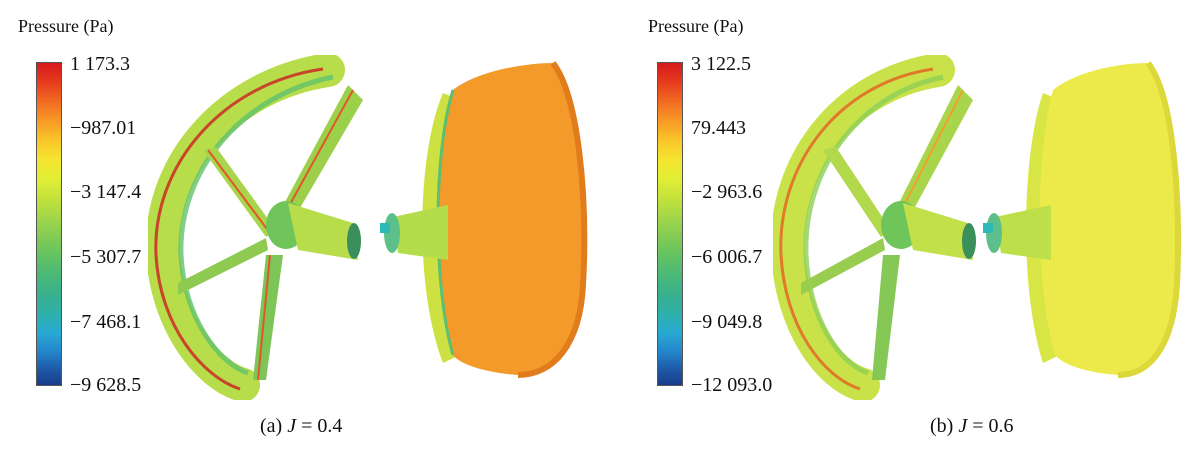  I want to click on colorbar-tick: −987.01, so click(103, 128).